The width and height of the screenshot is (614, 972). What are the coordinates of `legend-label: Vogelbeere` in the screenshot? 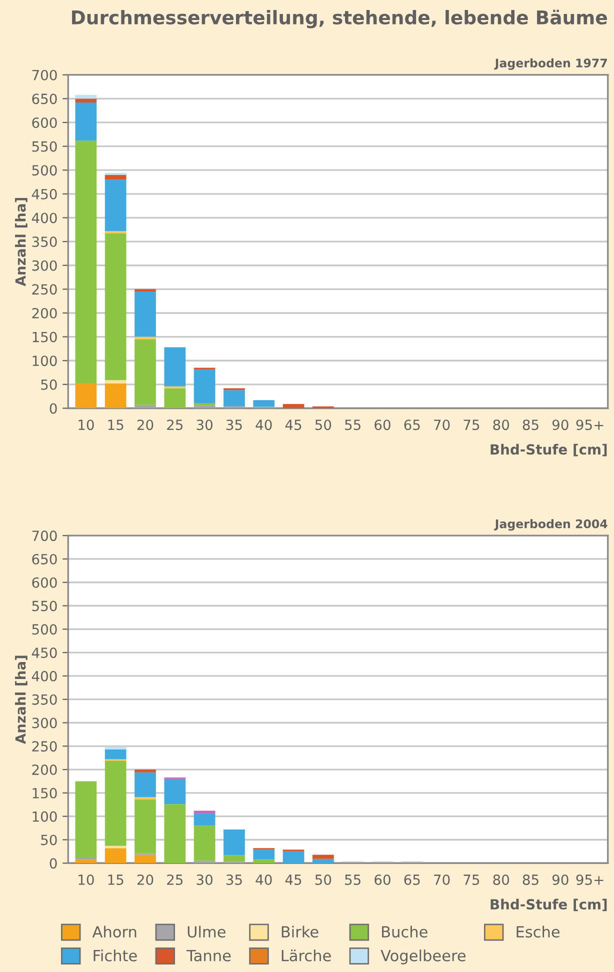 It's located at (423, 957).